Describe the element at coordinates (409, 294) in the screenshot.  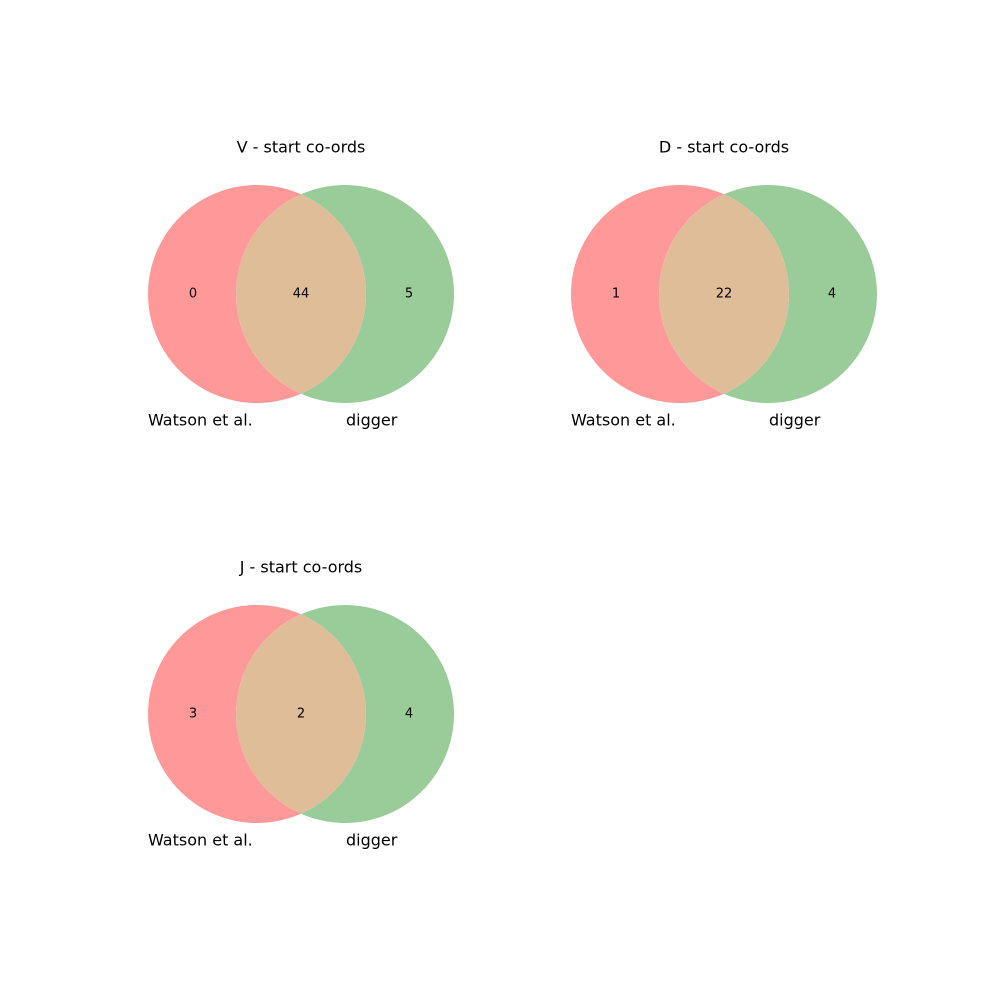
I see `count-set-b-only: 5` at that location.